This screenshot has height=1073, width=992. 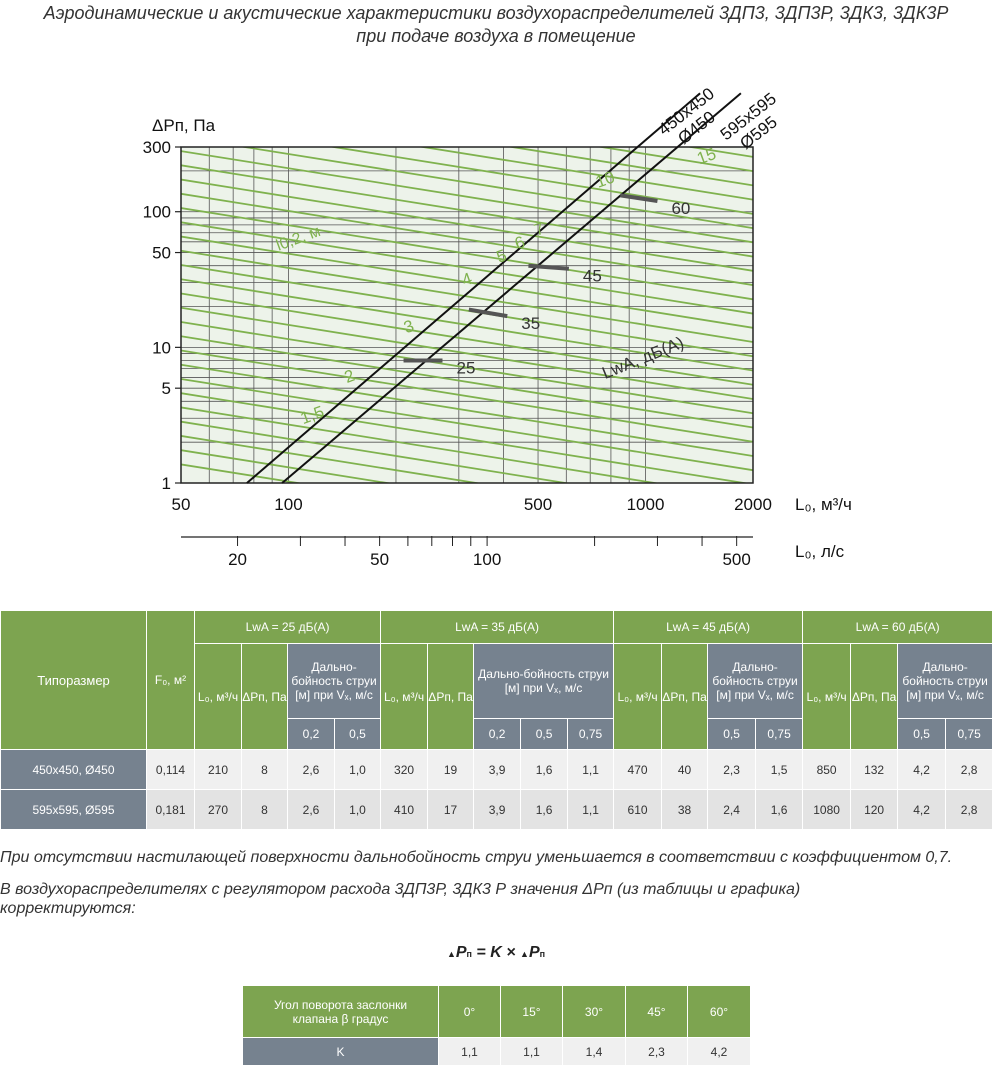 What do you see at coordinates (161, 253) in the screenshot?
I see `y-tick-label: 50` at bounding box center [161, 253].